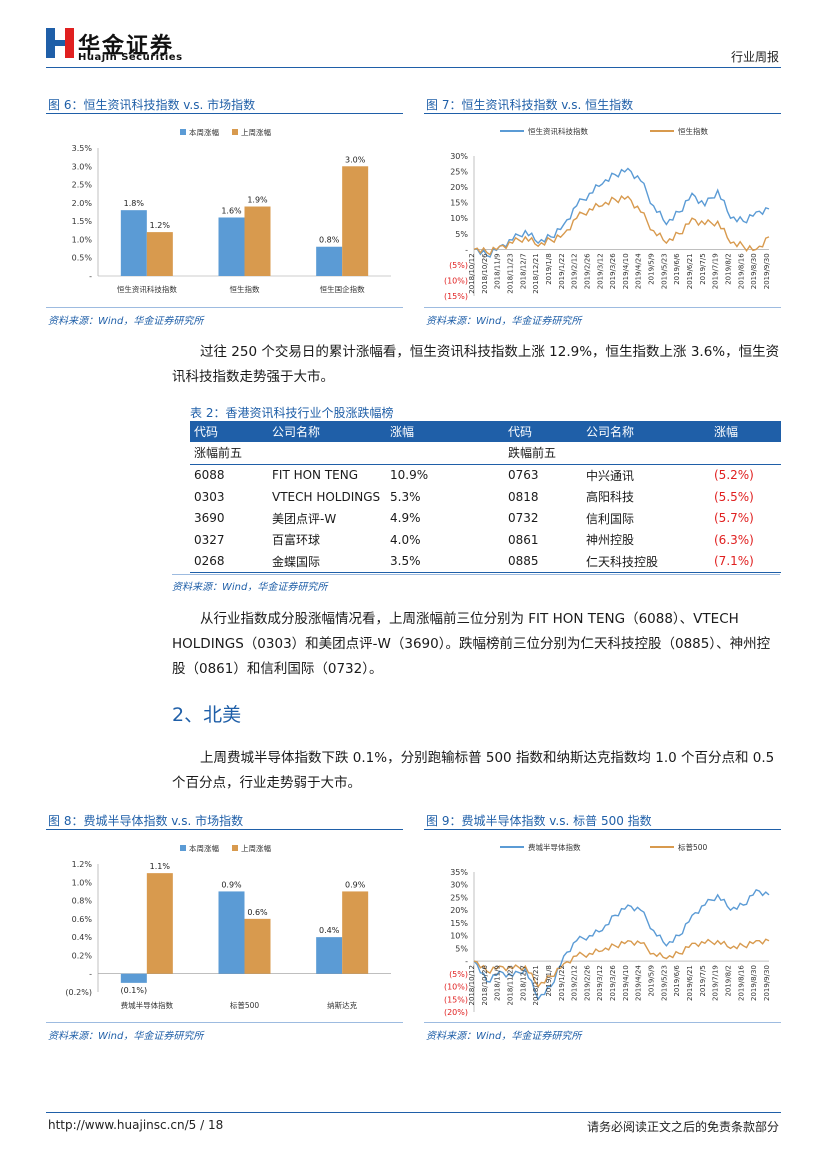 The image size is (827, 1169). What do you see at coordinates (126, 46) in the screenshot?
I see `brand-name: 华金证券` at bounding box center [126, 46].